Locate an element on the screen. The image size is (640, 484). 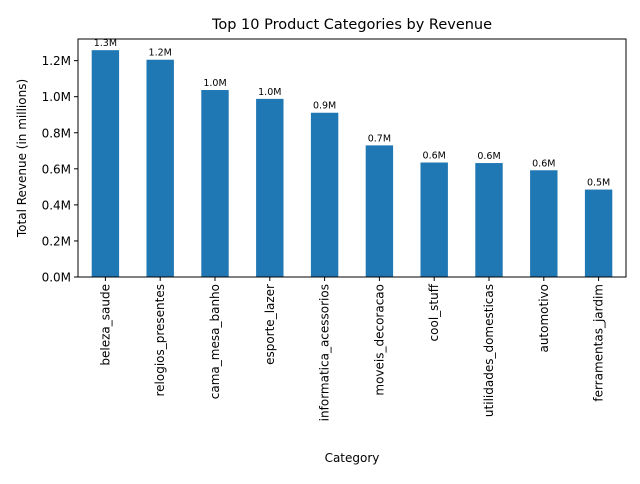
y-axis: 0.0M 0.2M 0.4M 0.6M 0.8M 1.0M 1.2M is located at coordinates (60, 169).